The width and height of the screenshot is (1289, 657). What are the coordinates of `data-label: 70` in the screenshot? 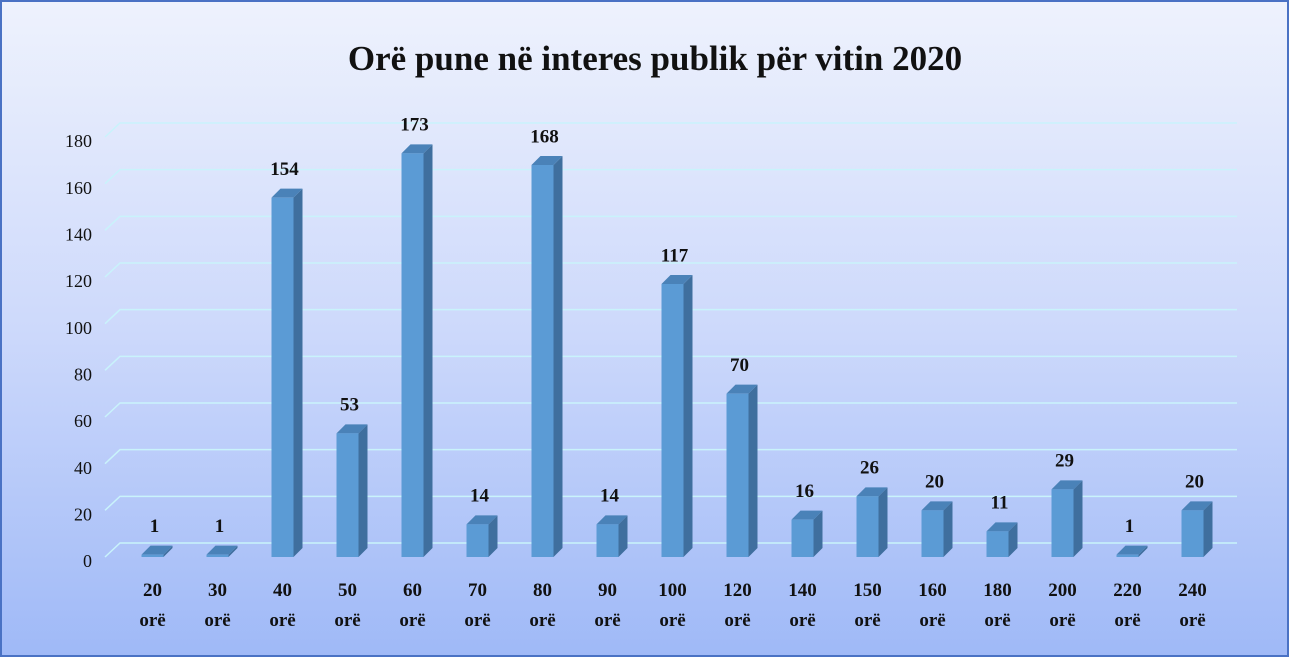 It's located at (739, 365).